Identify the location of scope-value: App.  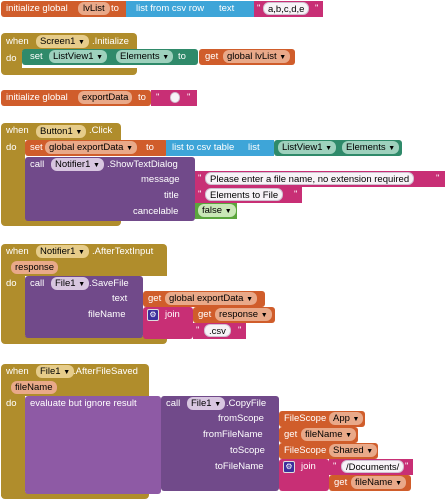
(341, 418).